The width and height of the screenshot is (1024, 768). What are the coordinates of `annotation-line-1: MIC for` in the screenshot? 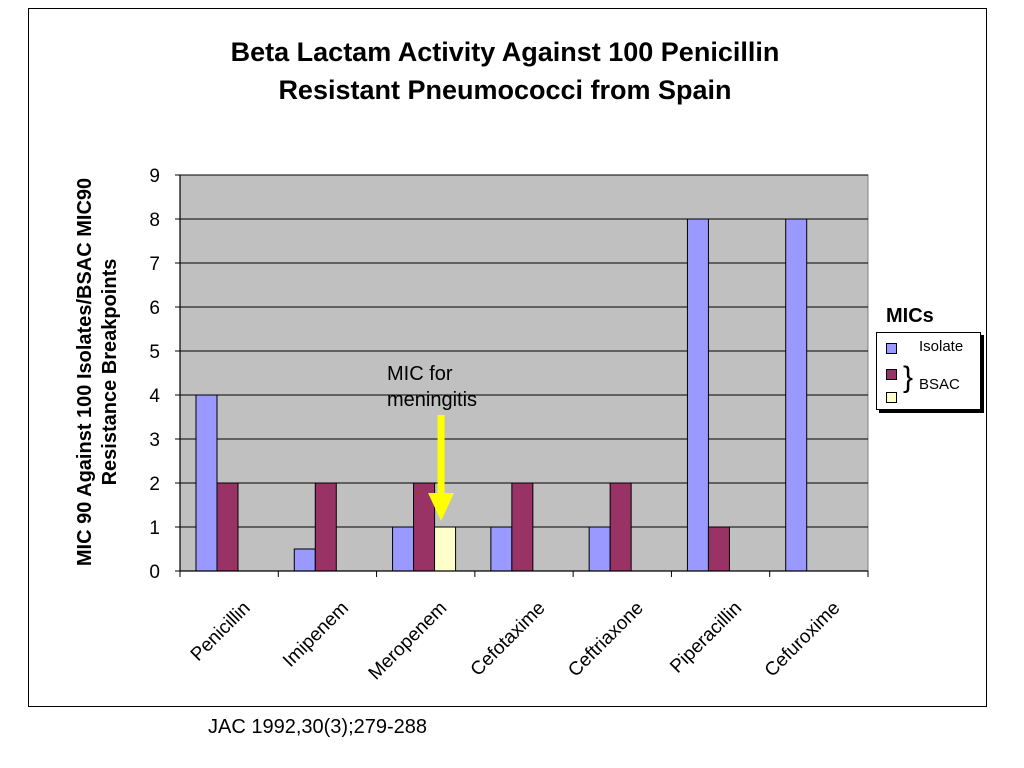 It's located at (420, 374).